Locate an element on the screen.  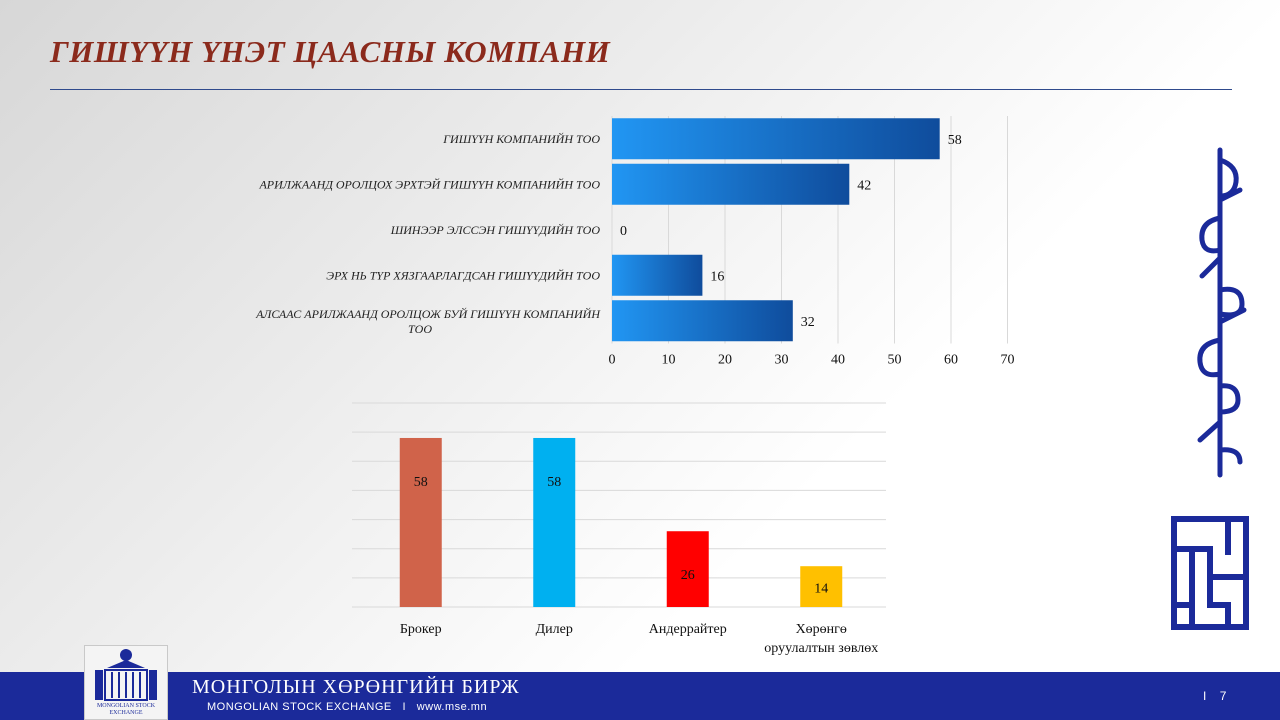
hbar-xtick-label: 40 is located at coordinates (838, 360).